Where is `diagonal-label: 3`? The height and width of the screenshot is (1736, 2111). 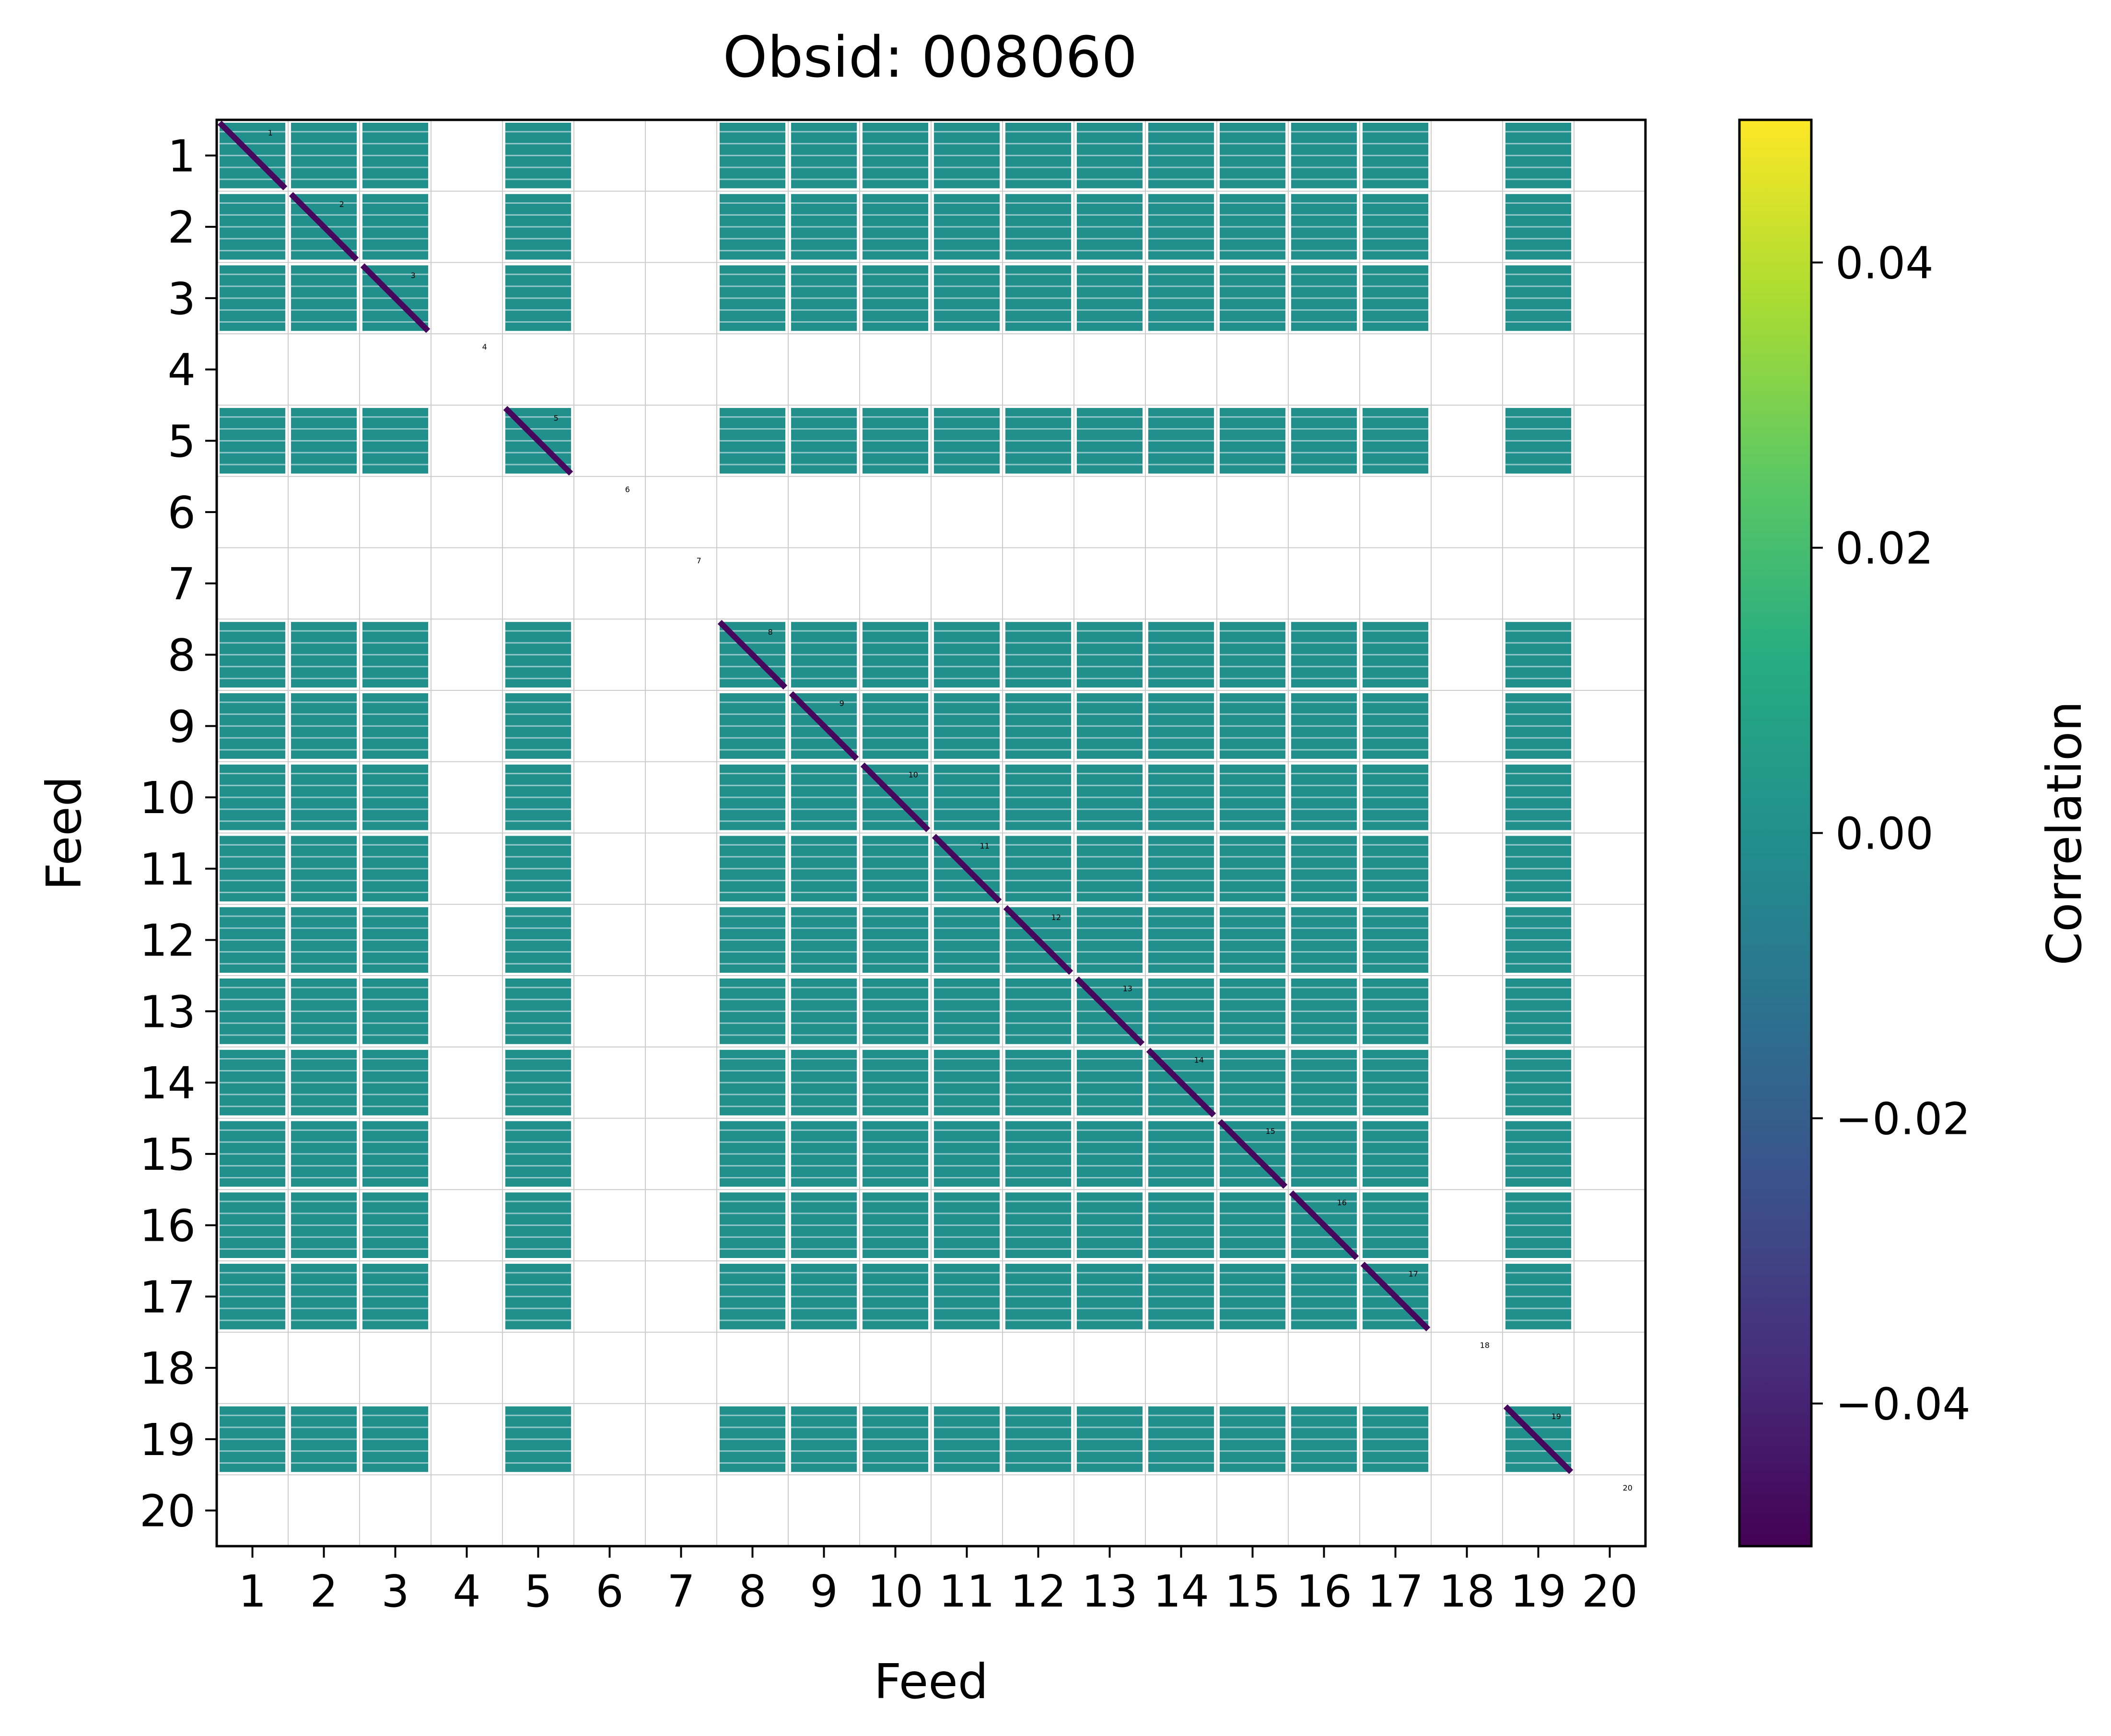
diagonal-label: 3 is located at coordinates (413, 275).